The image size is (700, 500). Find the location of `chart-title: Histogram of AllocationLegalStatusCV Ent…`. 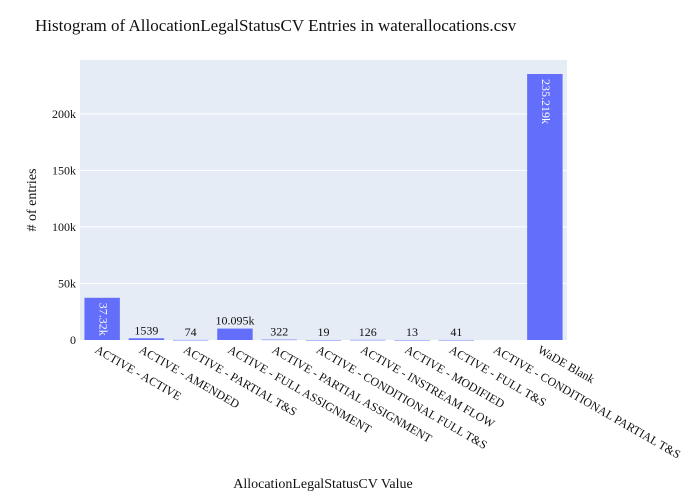

chart-title: Histogram of AllocationLegalStatusCV Ent… is located at coordinates (276, 25).